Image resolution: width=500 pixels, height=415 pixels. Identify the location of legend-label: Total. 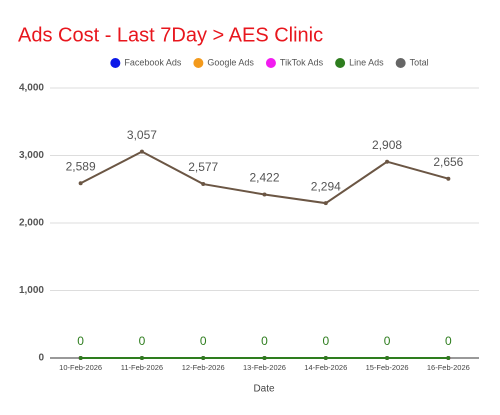
(419, 62).